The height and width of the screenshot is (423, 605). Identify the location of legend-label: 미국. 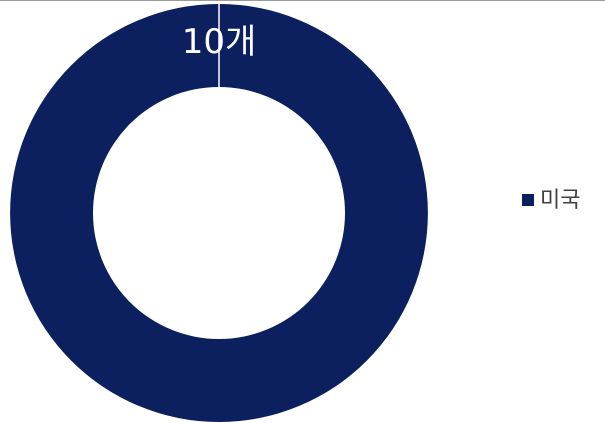
(560, 200).